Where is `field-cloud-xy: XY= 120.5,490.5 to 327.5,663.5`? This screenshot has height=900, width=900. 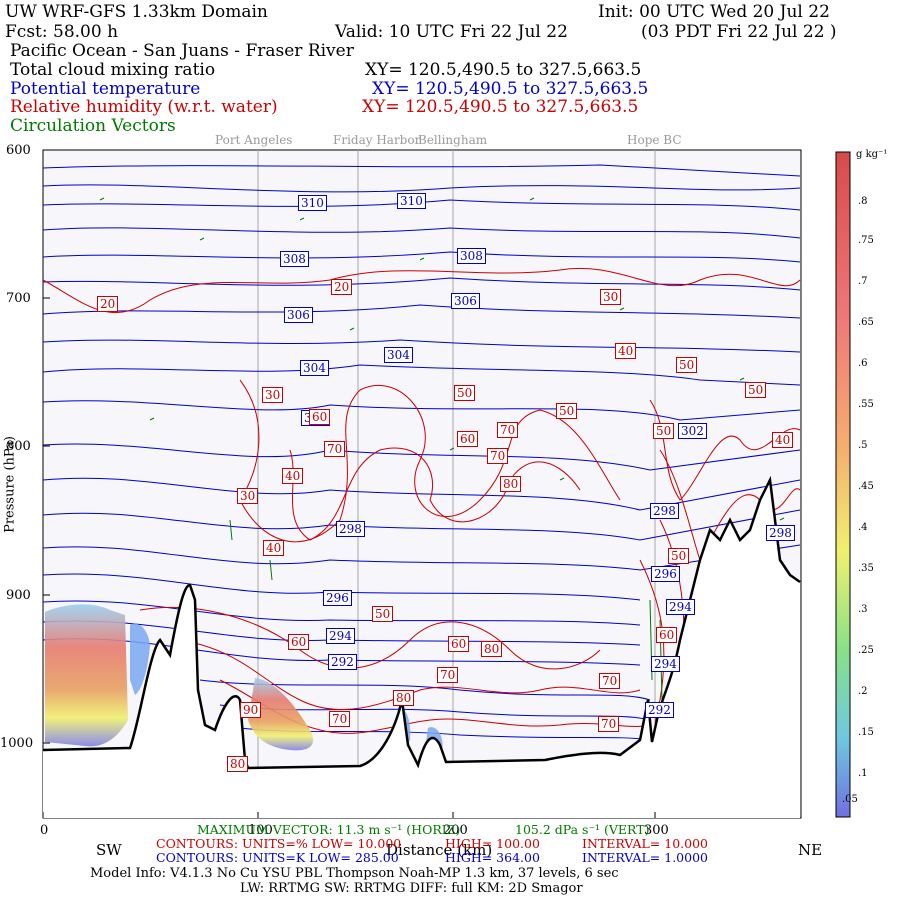 field-cloud-xy: XY= 120.5,490.5 to 327.5,663.5 is located at coordinates (503, 70).